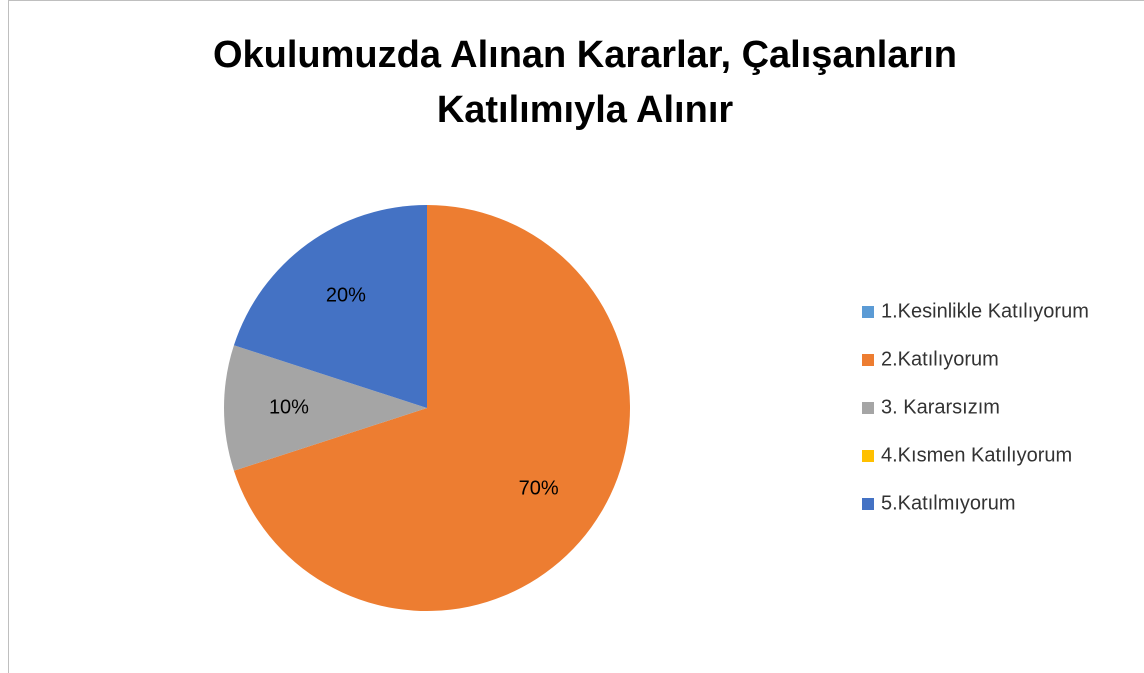 This screenshot has height=673, width=1144. Describe the element at coordinates (948, 503) in the screenshot. I see `legend-label: 5.Katılmıyorum` at that location.